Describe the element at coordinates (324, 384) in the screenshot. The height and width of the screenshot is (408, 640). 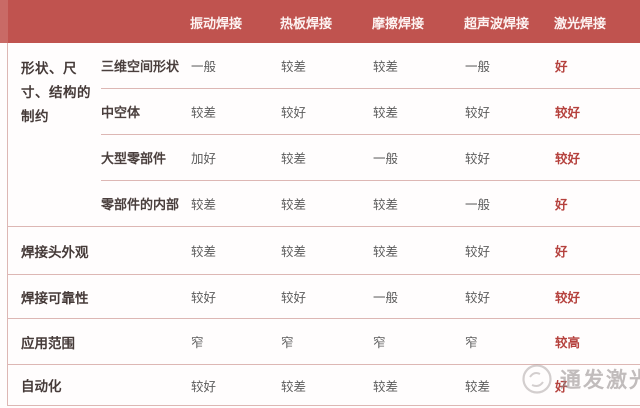
I see `table-row-automation: 自动化 较好 较差 较差 较差 好` at that location.